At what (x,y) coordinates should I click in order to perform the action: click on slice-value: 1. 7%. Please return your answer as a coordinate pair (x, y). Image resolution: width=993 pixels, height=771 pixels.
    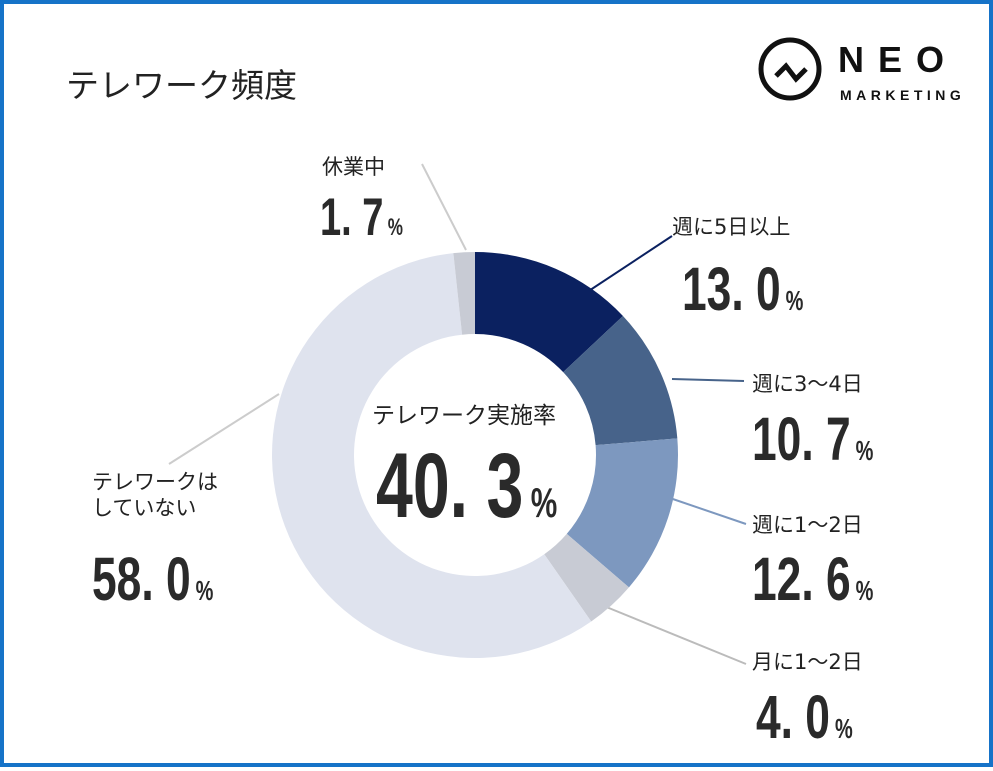
    Looking at the image, I should click on (361, 217).